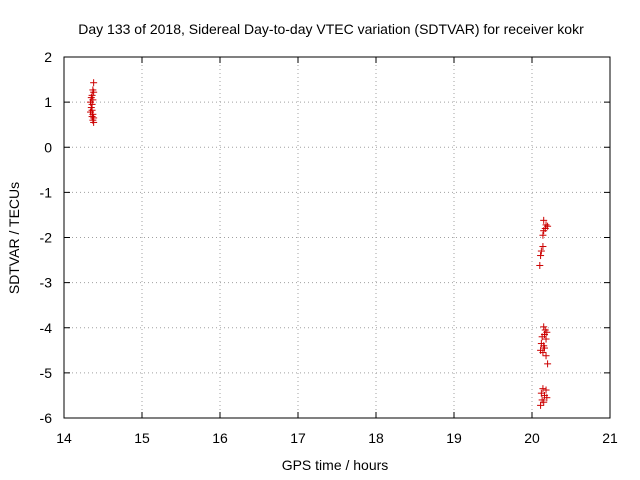  Describe the element at coordinates (298, 438) in the screenshot. I see `x-tick-label: 17` at that location.